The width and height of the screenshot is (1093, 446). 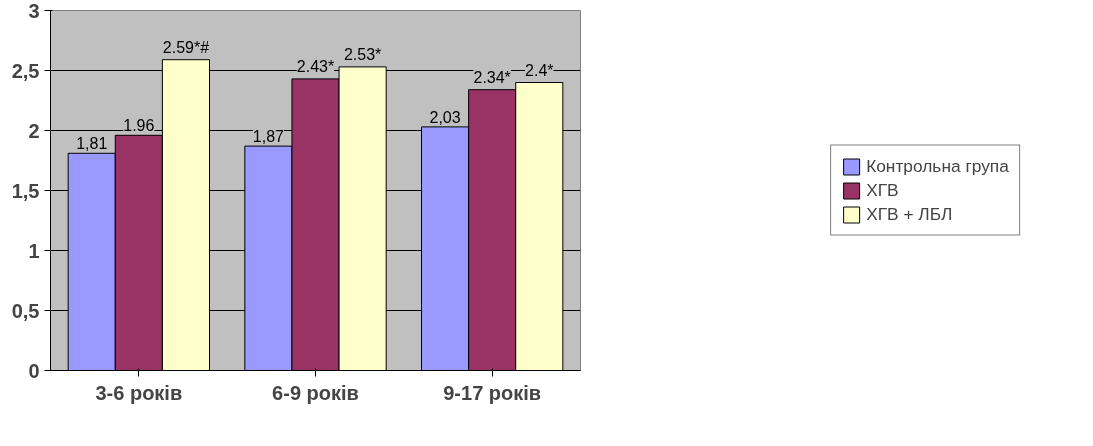 I want to click on legend-label: ХГВ + ЛБЛ, so click(x=909, y=214).